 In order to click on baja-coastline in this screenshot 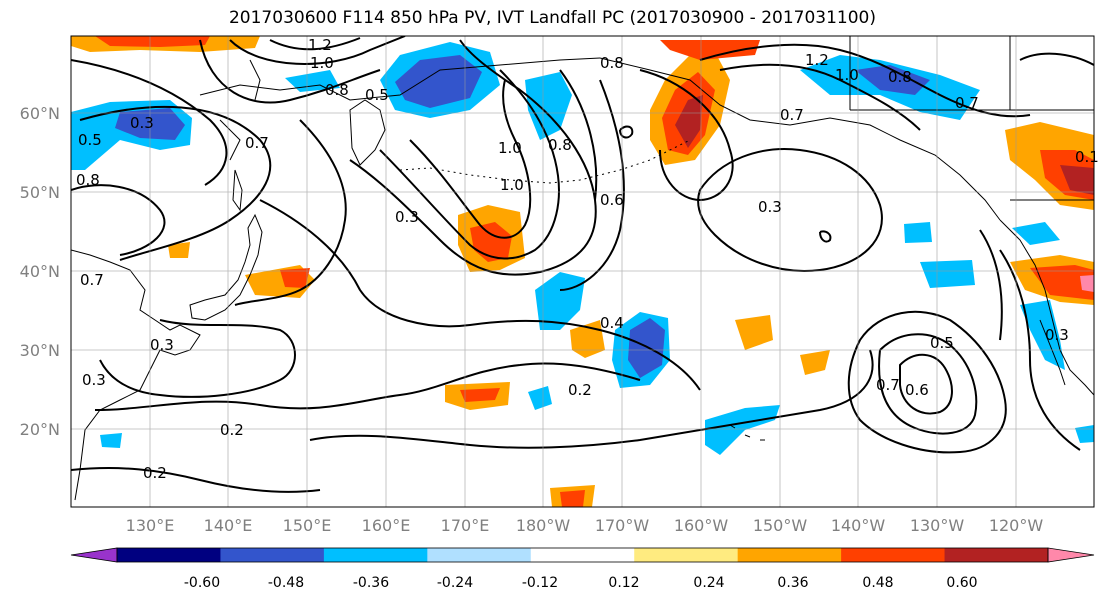, I will do `click(1052, 352)`.